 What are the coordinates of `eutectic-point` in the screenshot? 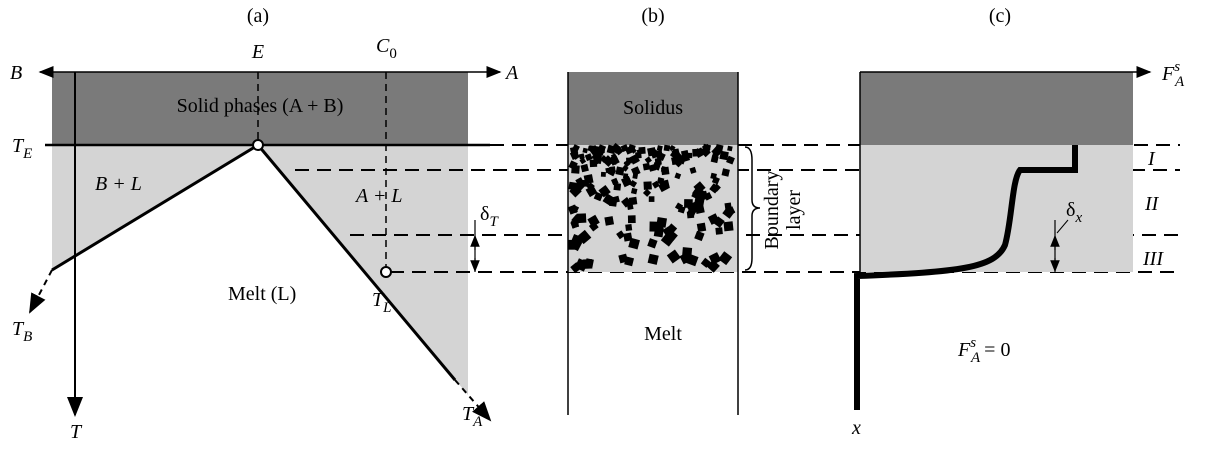 It's located at (258, 145).